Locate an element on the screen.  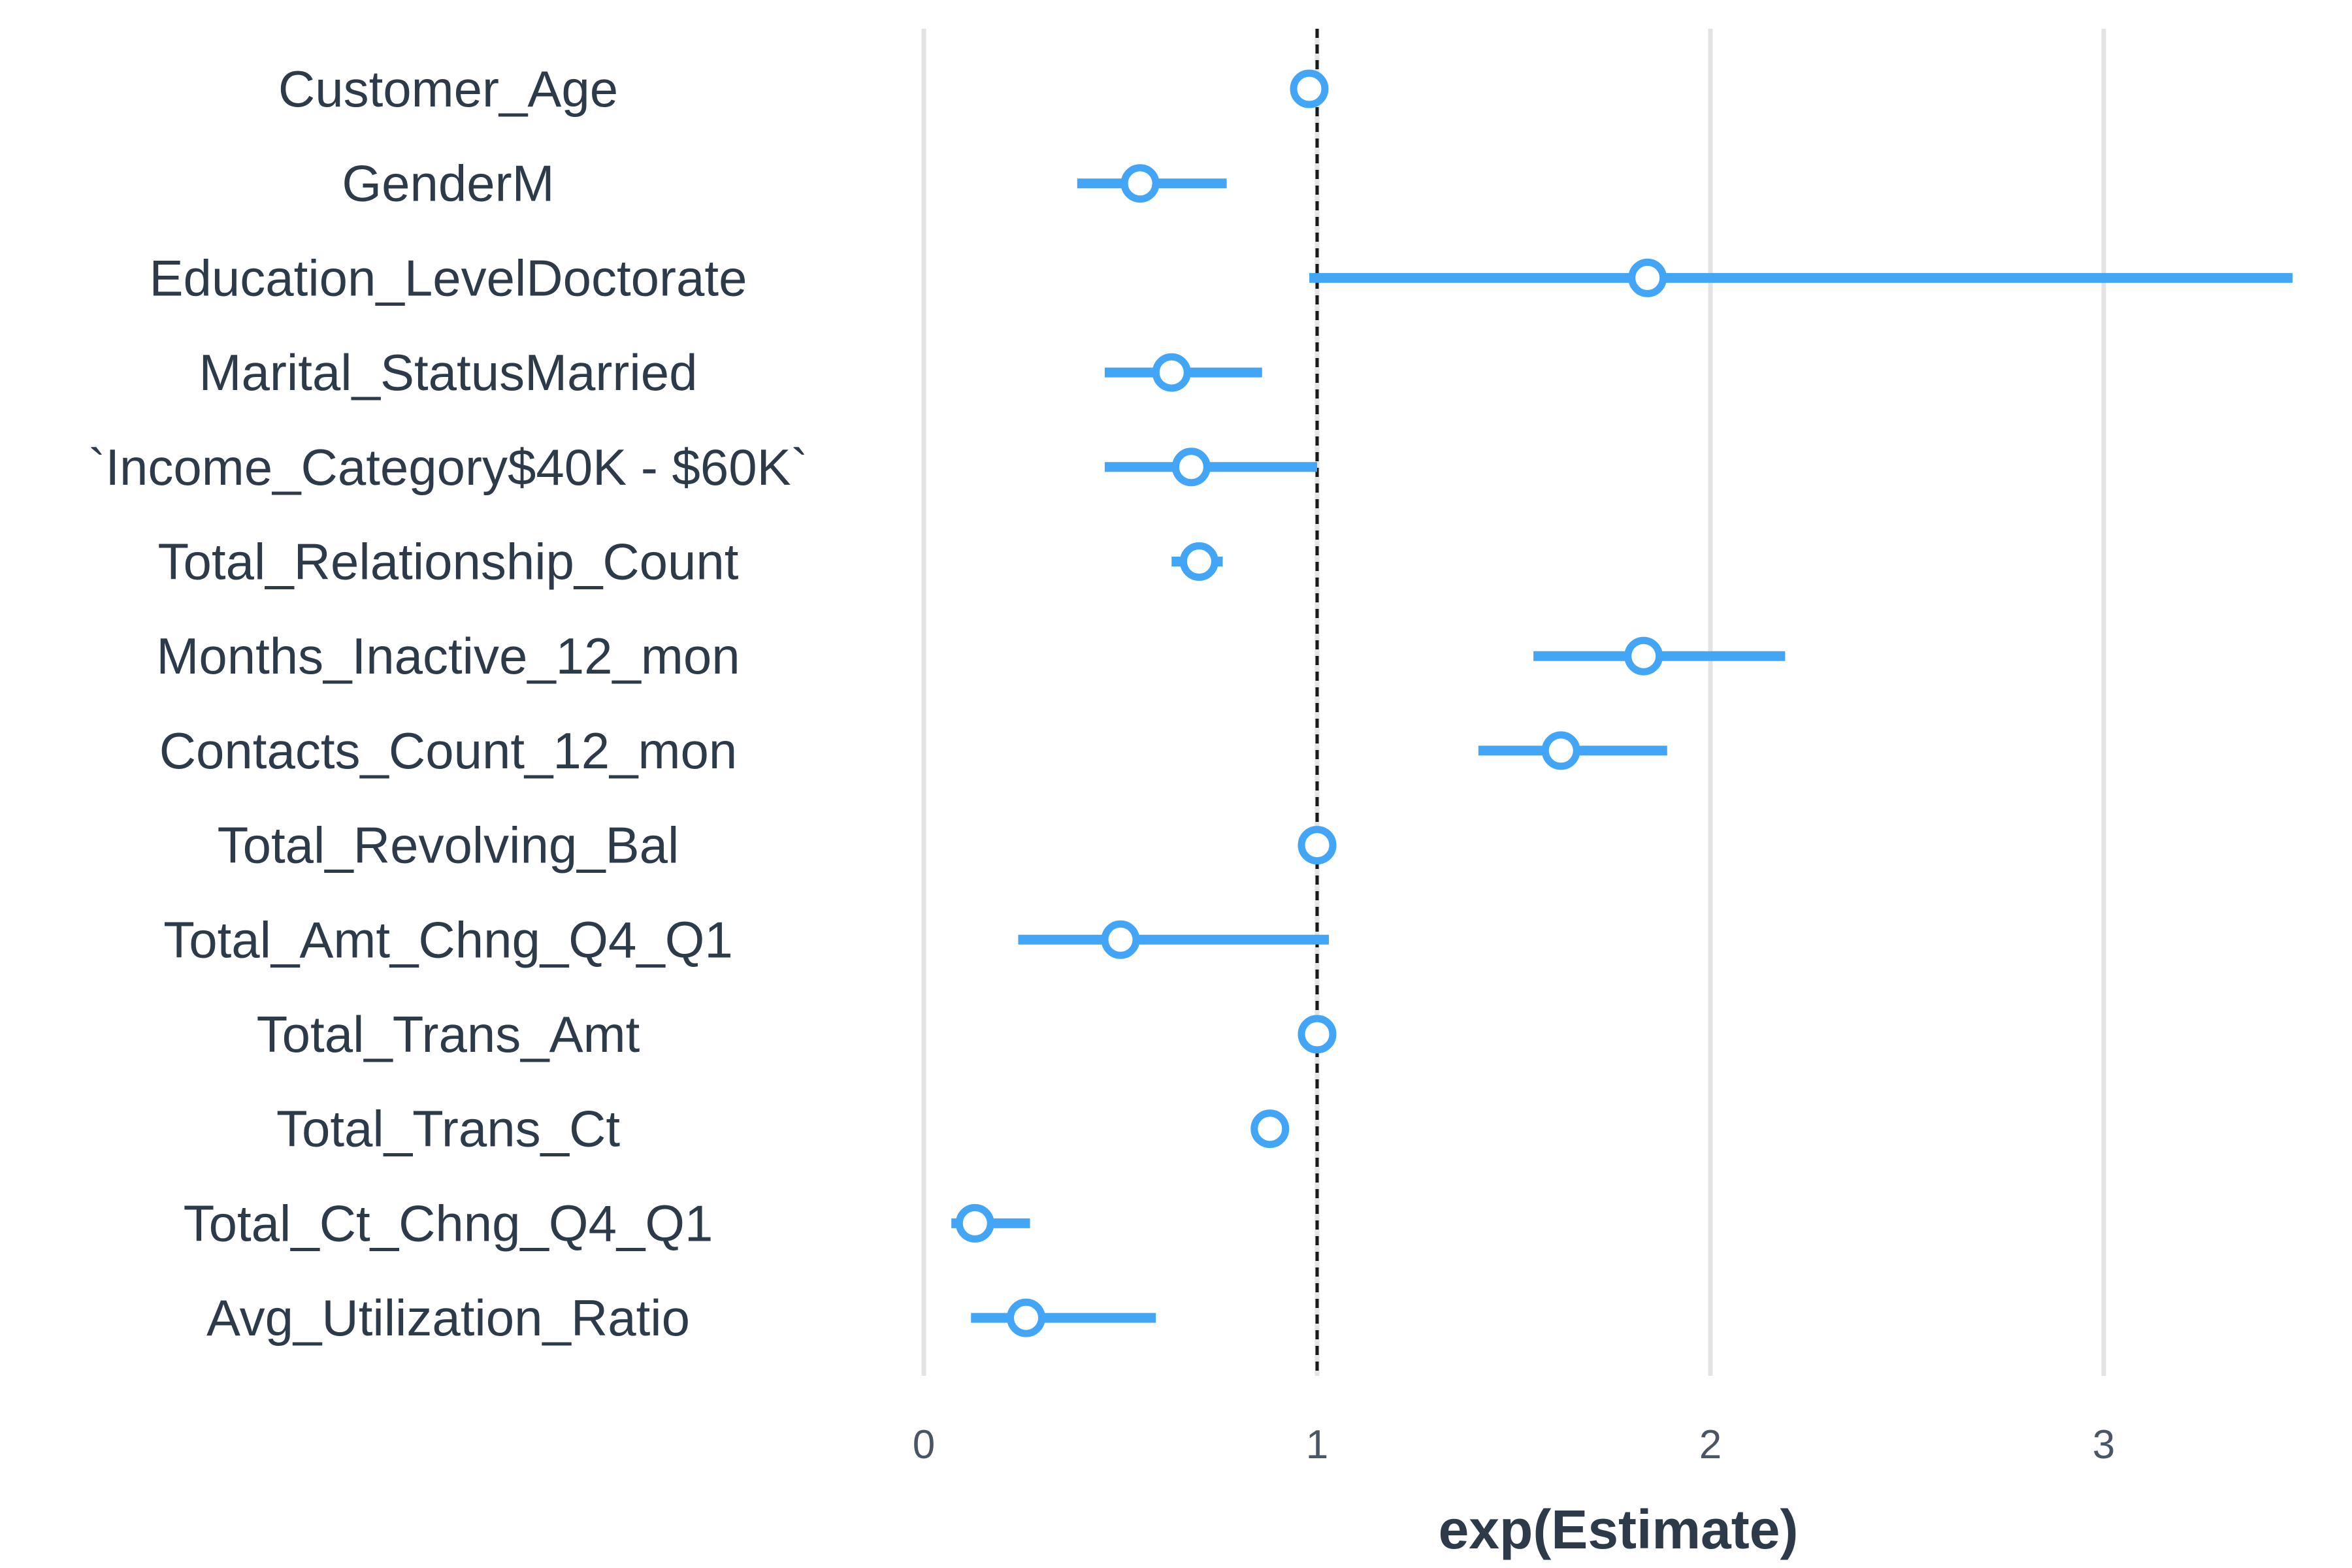
term-label: Contacts_Count_12_mon is located at coordinates (448, 750).